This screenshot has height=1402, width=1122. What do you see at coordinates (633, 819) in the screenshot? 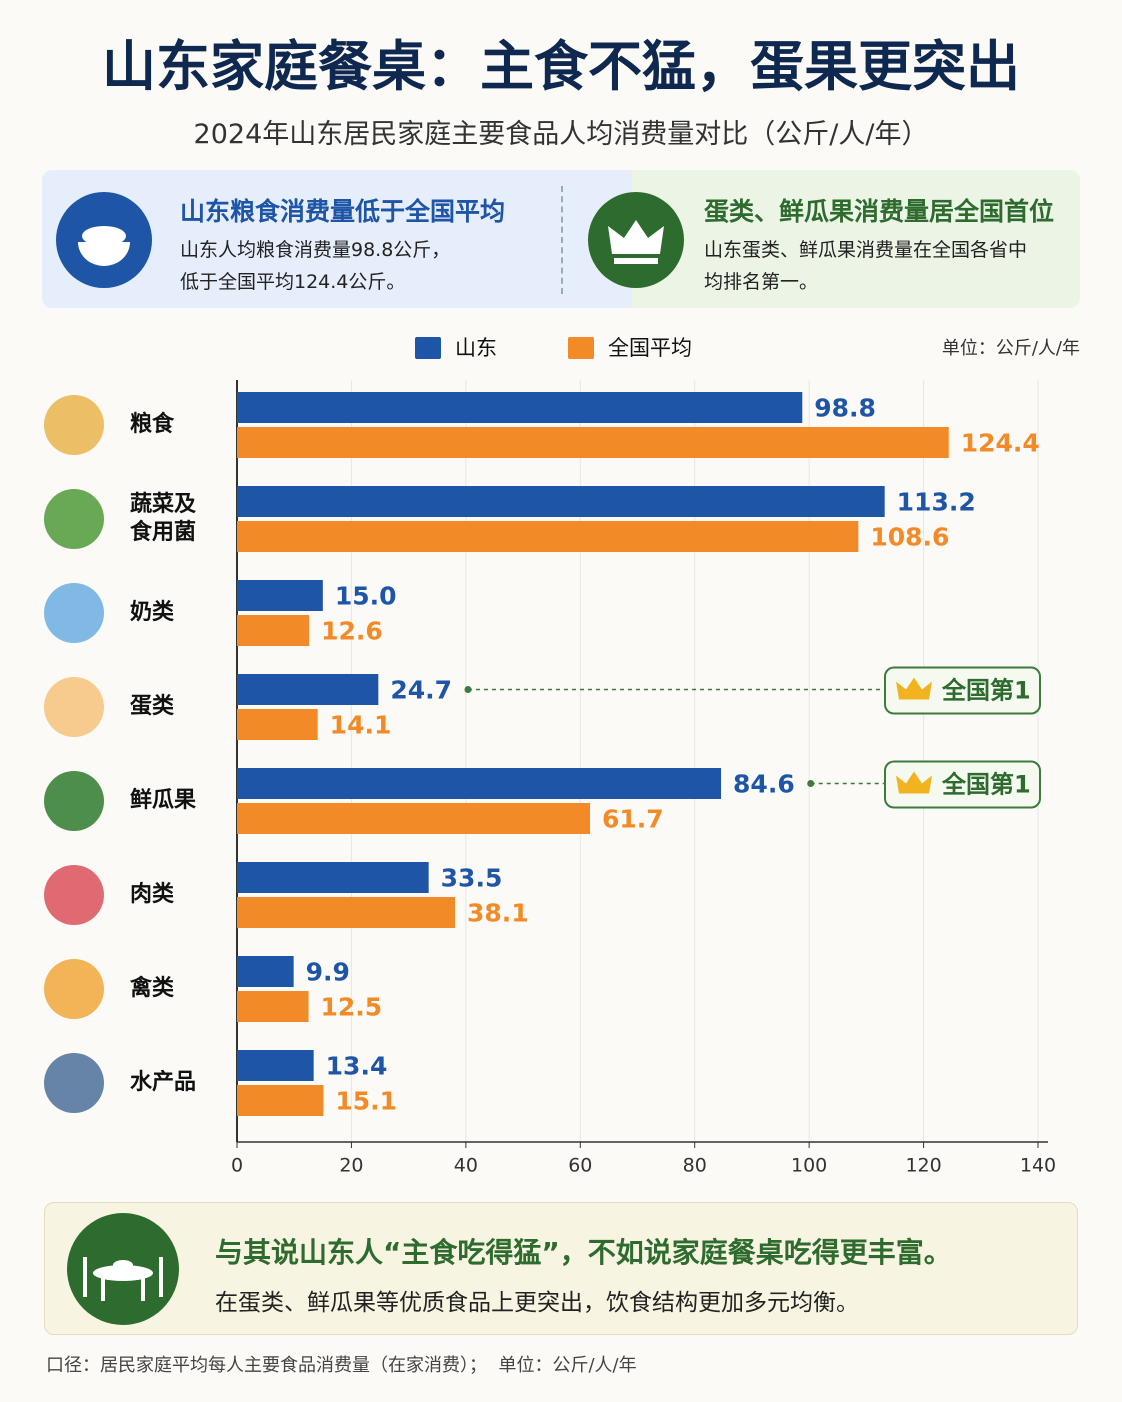
I see `value-label: 61.7` at bounding box center [633, 819].